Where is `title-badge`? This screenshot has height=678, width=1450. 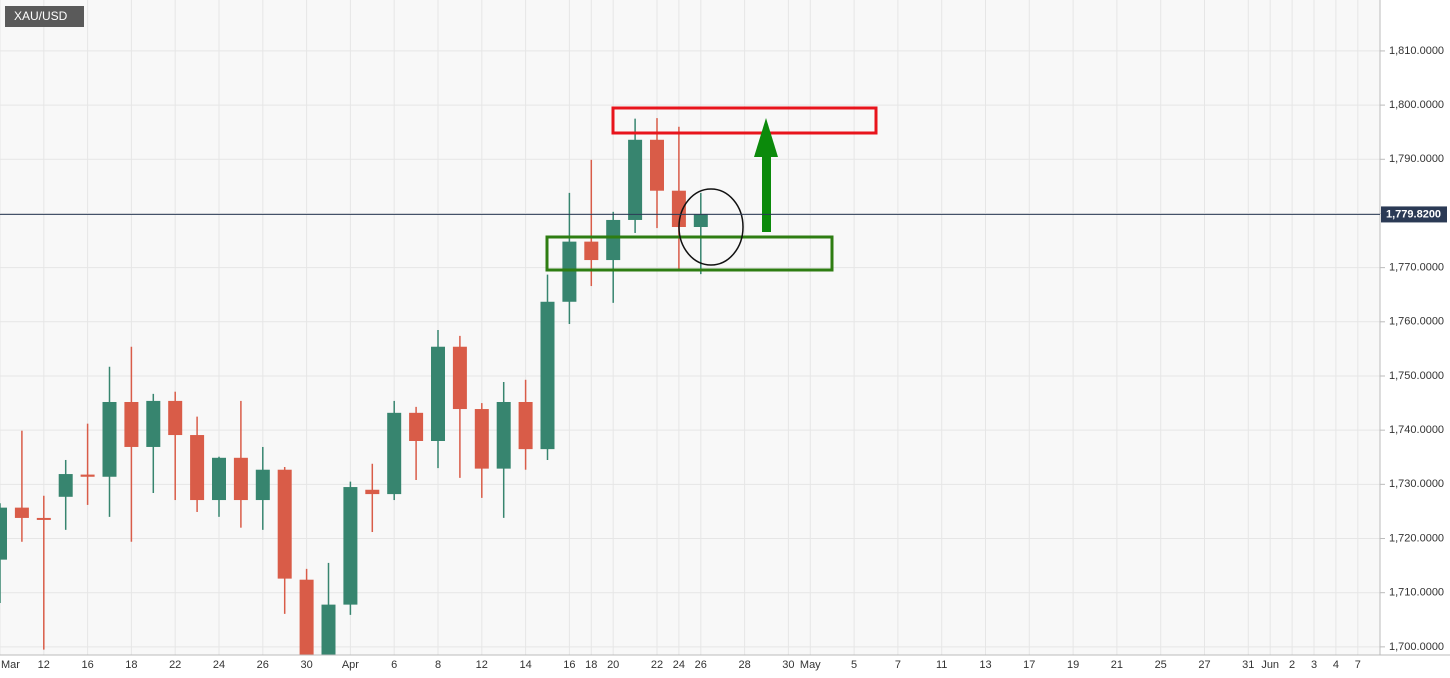 title-badge is located at coordinates (44, 16).